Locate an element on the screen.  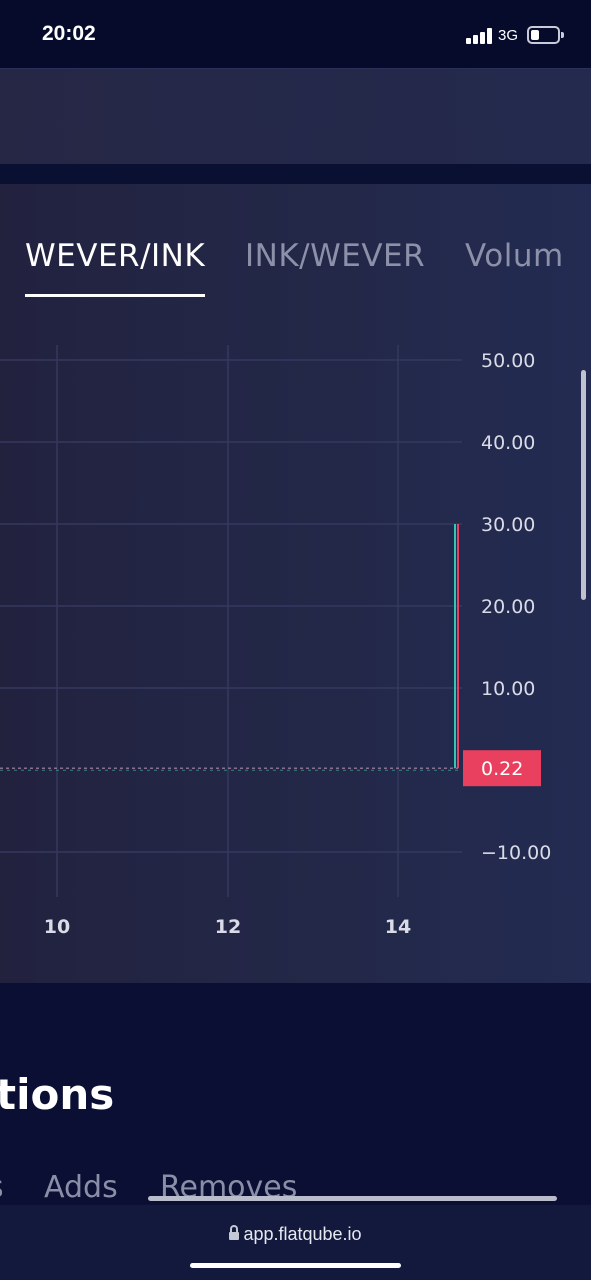
last-value-label: 0.22 is located at coordinates (502, 769).